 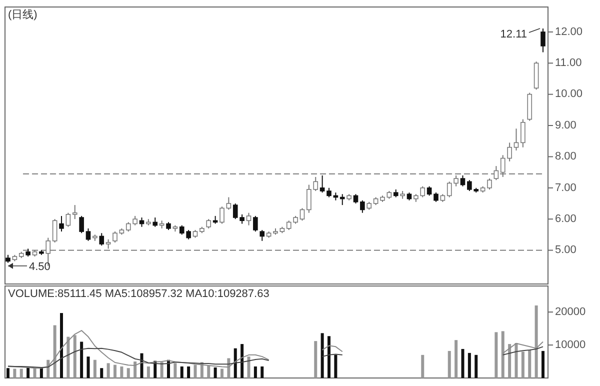 I want to click on y-tick-label: 5.00, so click(x=565, y=250).